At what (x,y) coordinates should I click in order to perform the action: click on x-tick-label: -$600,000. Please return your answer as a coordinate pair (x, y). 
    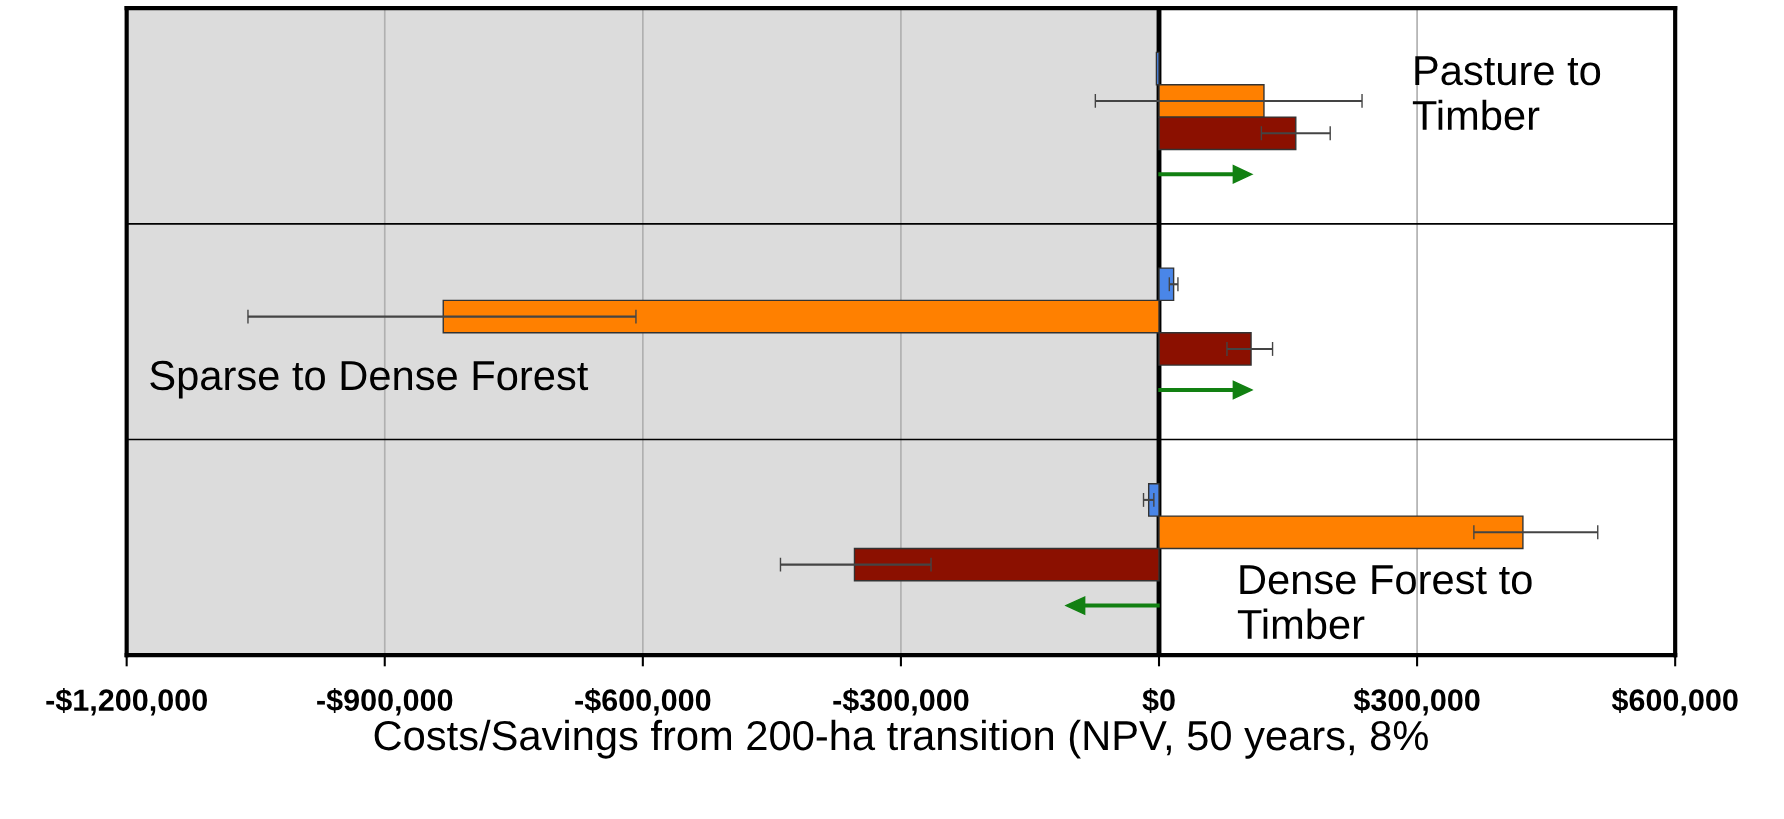
    Looking at the image, I should click on (643, 702).